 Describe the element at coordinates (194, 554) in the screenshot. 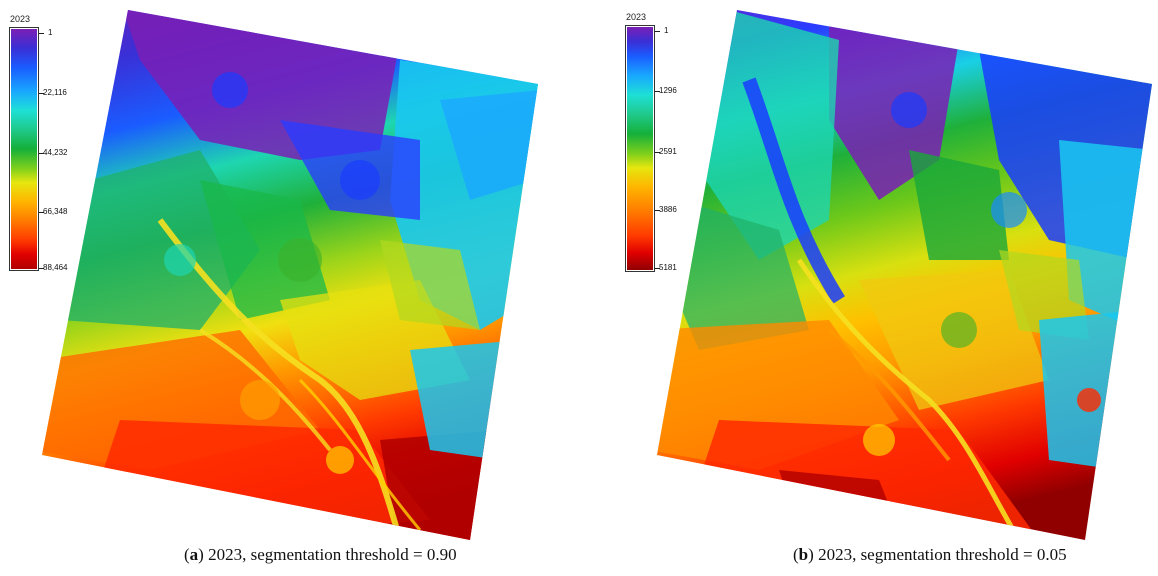

I see `caption-letter-a: a` at that location.